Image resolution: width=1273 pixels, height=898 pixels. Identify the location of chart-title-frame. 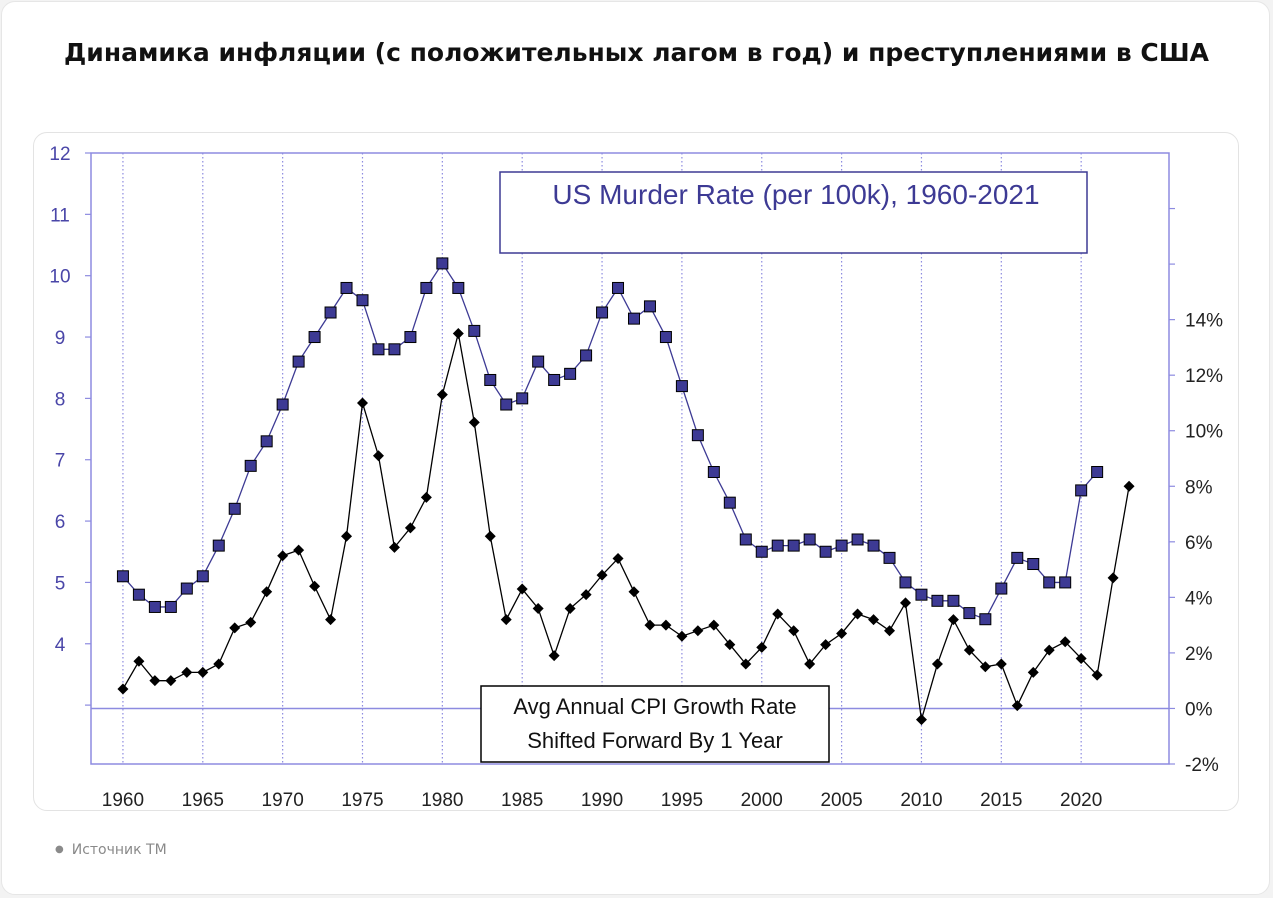
(793, 212).